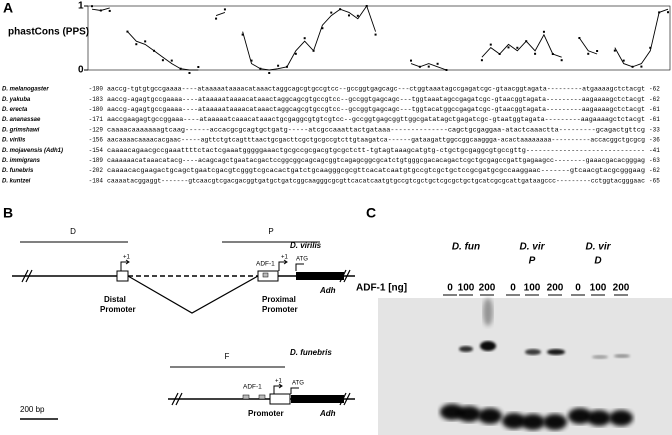 This screenshot has width=672, height=435. I want to click on species-name: D. virilis, so click(14, 141).